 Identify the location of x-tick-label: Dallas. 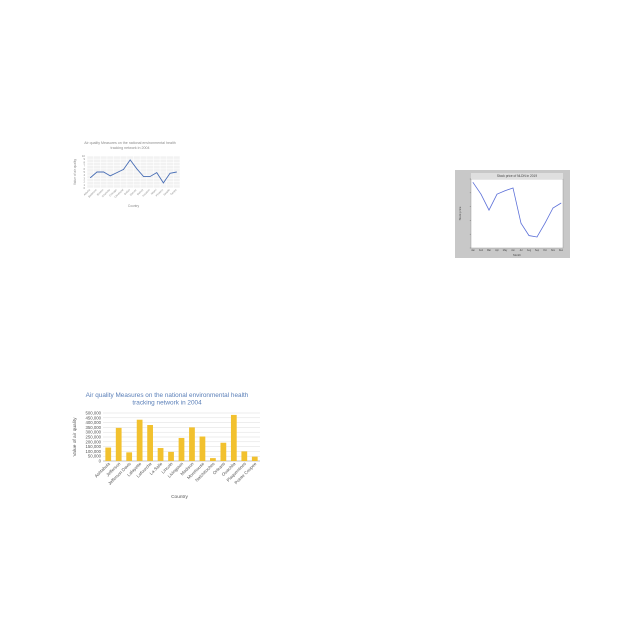
(127, 191).